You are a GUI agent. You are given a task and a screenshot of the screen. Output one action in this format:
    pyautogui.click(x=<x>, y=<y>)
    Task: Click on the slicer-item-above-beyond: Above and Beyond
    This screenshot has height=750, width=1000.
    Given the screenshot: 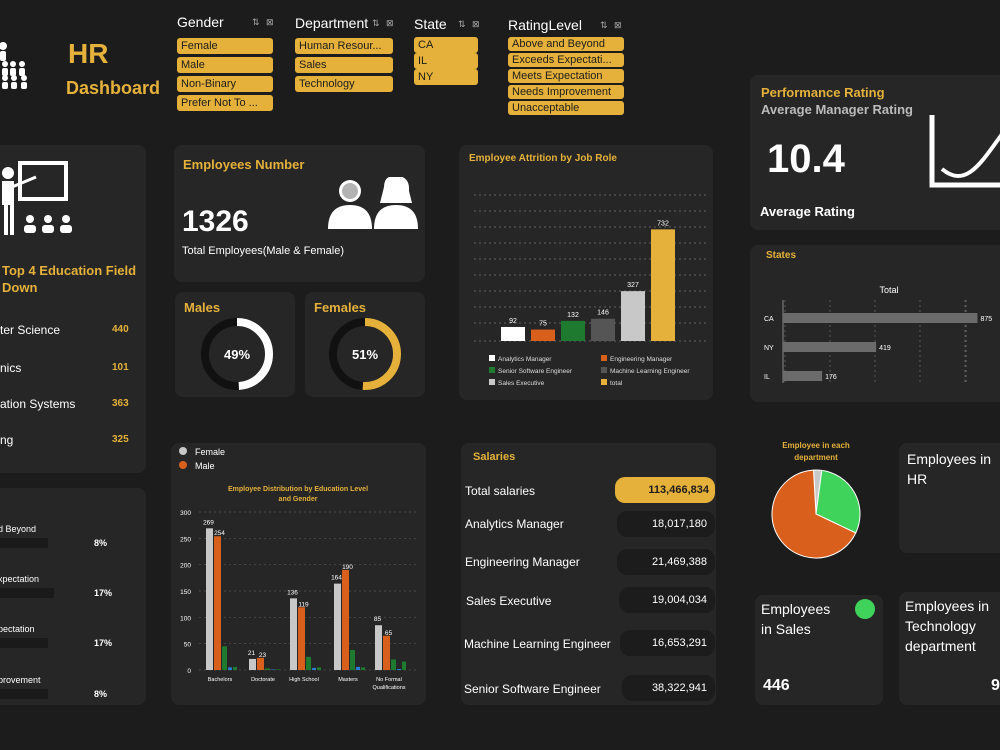 What is the action you would take?
    pyautogui.click(x=566, y=44)
    